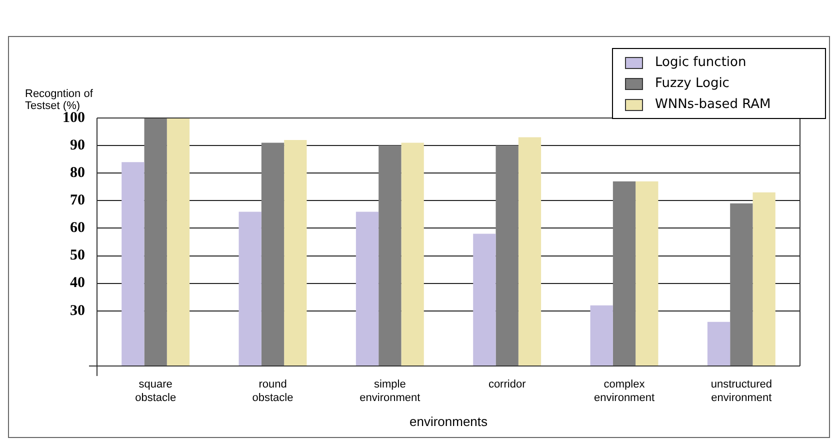  What do you see at coordinates (390, 391) in the screenshot?
I see `x-tick-label: simple environment` at bounding box center [390, 391].